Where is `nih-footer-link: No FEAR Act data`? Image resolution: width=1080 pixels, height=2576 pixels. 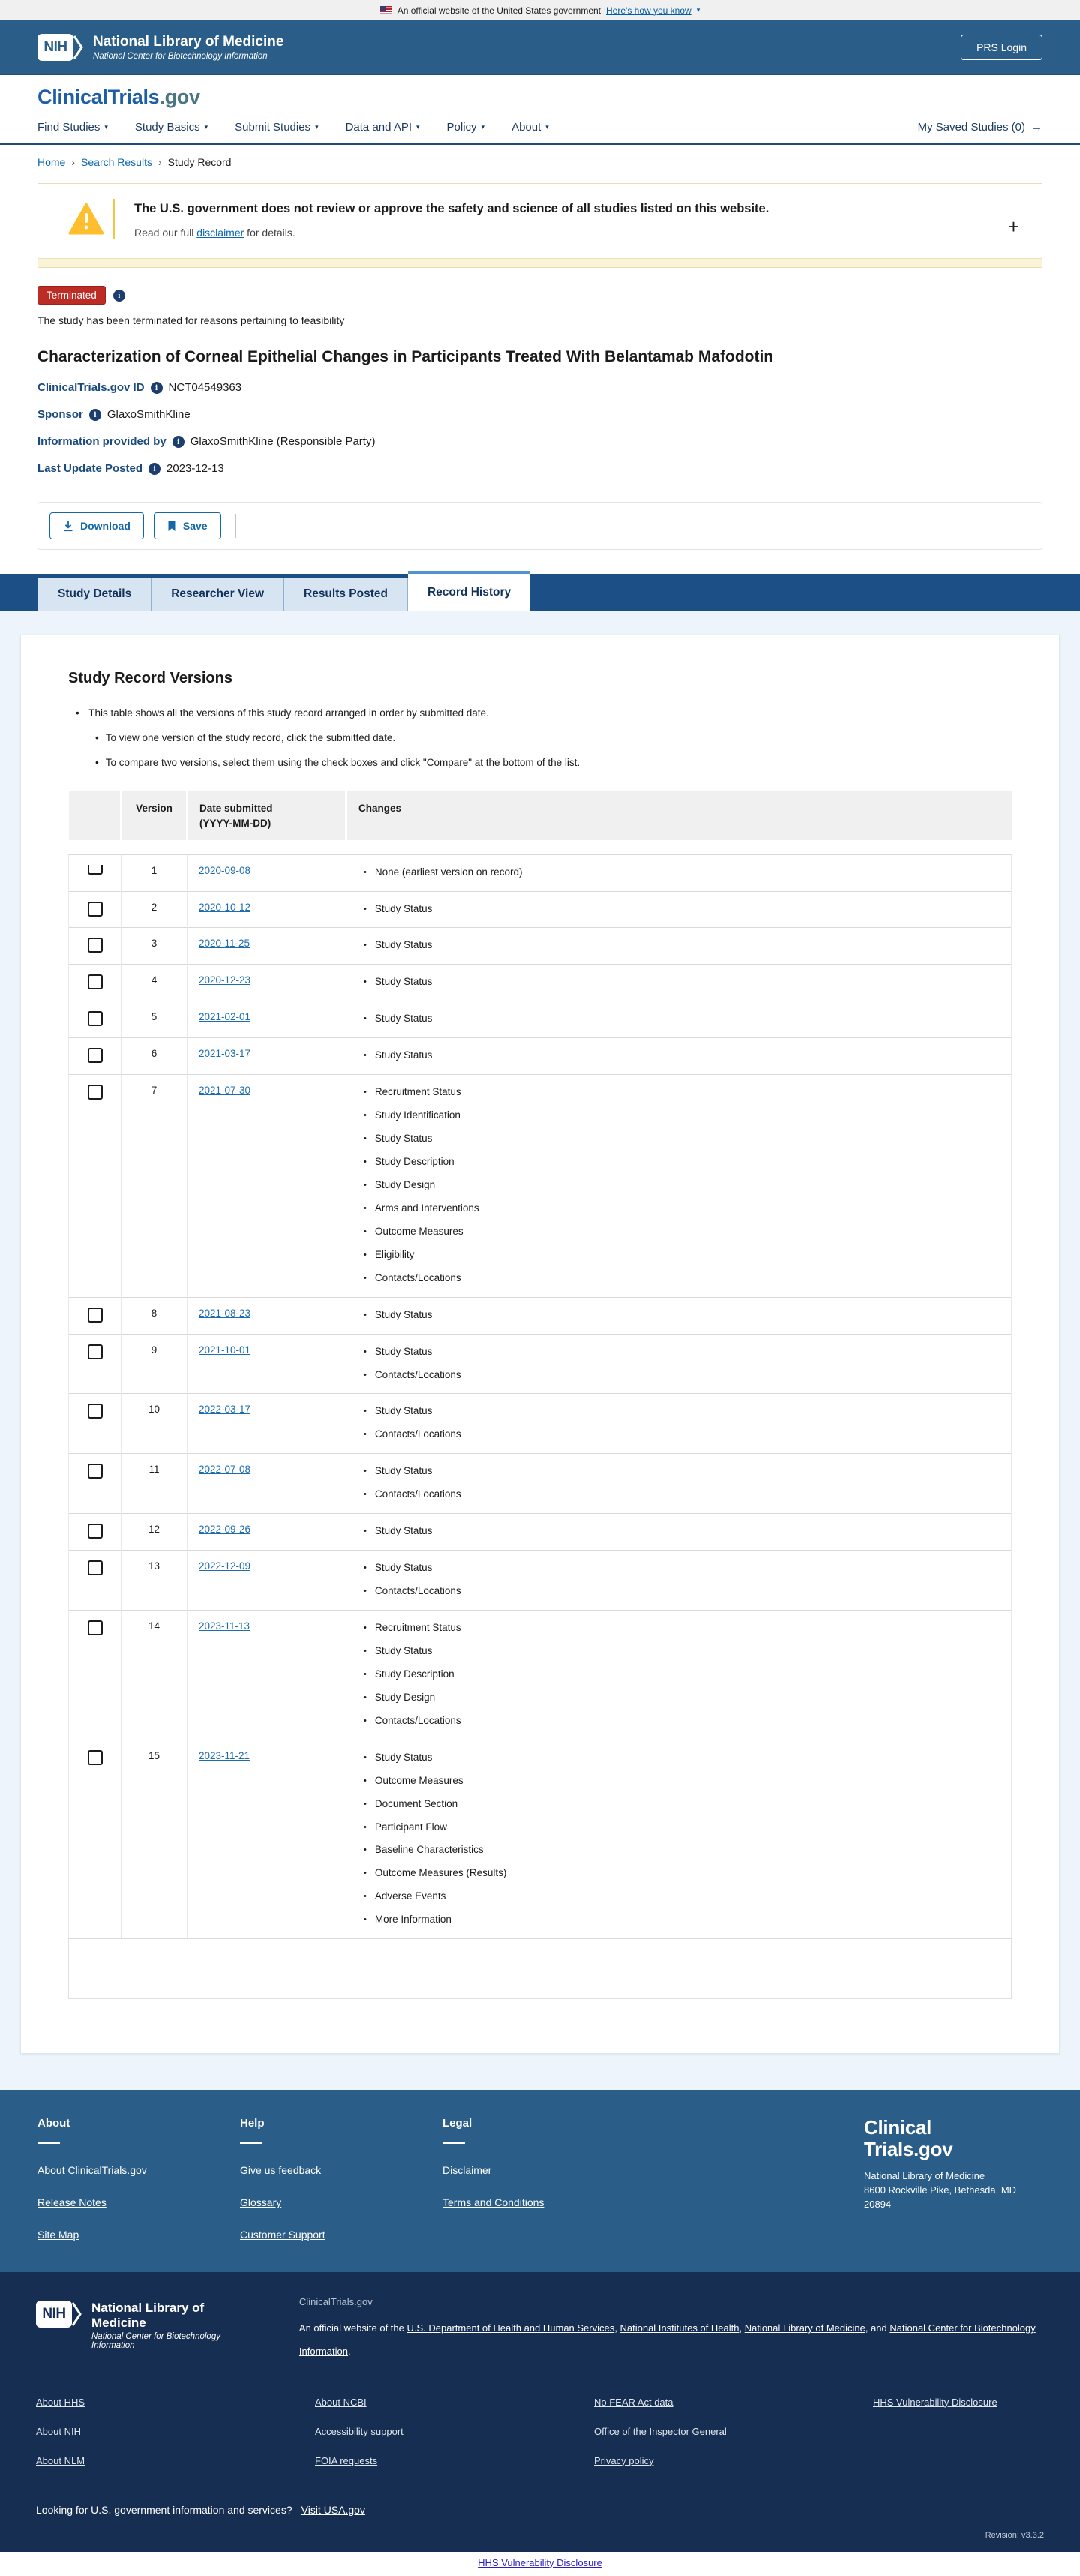 nih-footer-link: No FEAR Act data is located at coordinates (634, 2402).